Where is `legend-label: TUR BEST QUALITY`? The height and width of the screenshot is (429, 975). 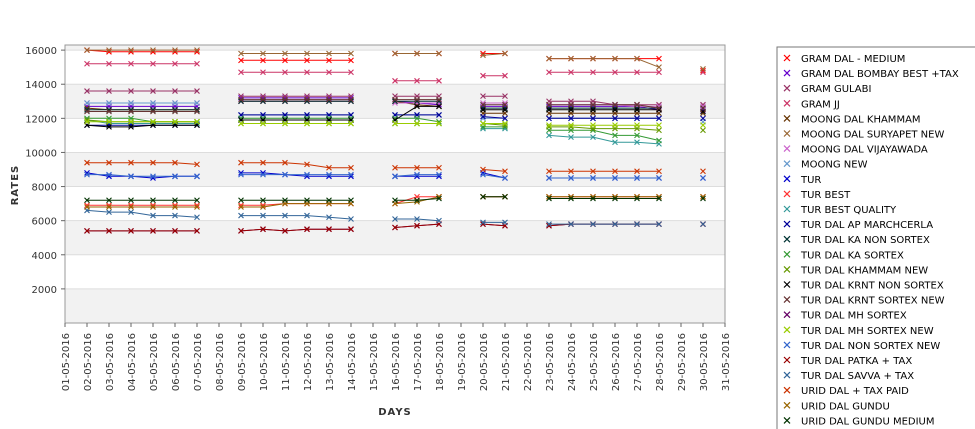
legend-label: TUR BEST QUALITY is located at coordinates (848, 210).